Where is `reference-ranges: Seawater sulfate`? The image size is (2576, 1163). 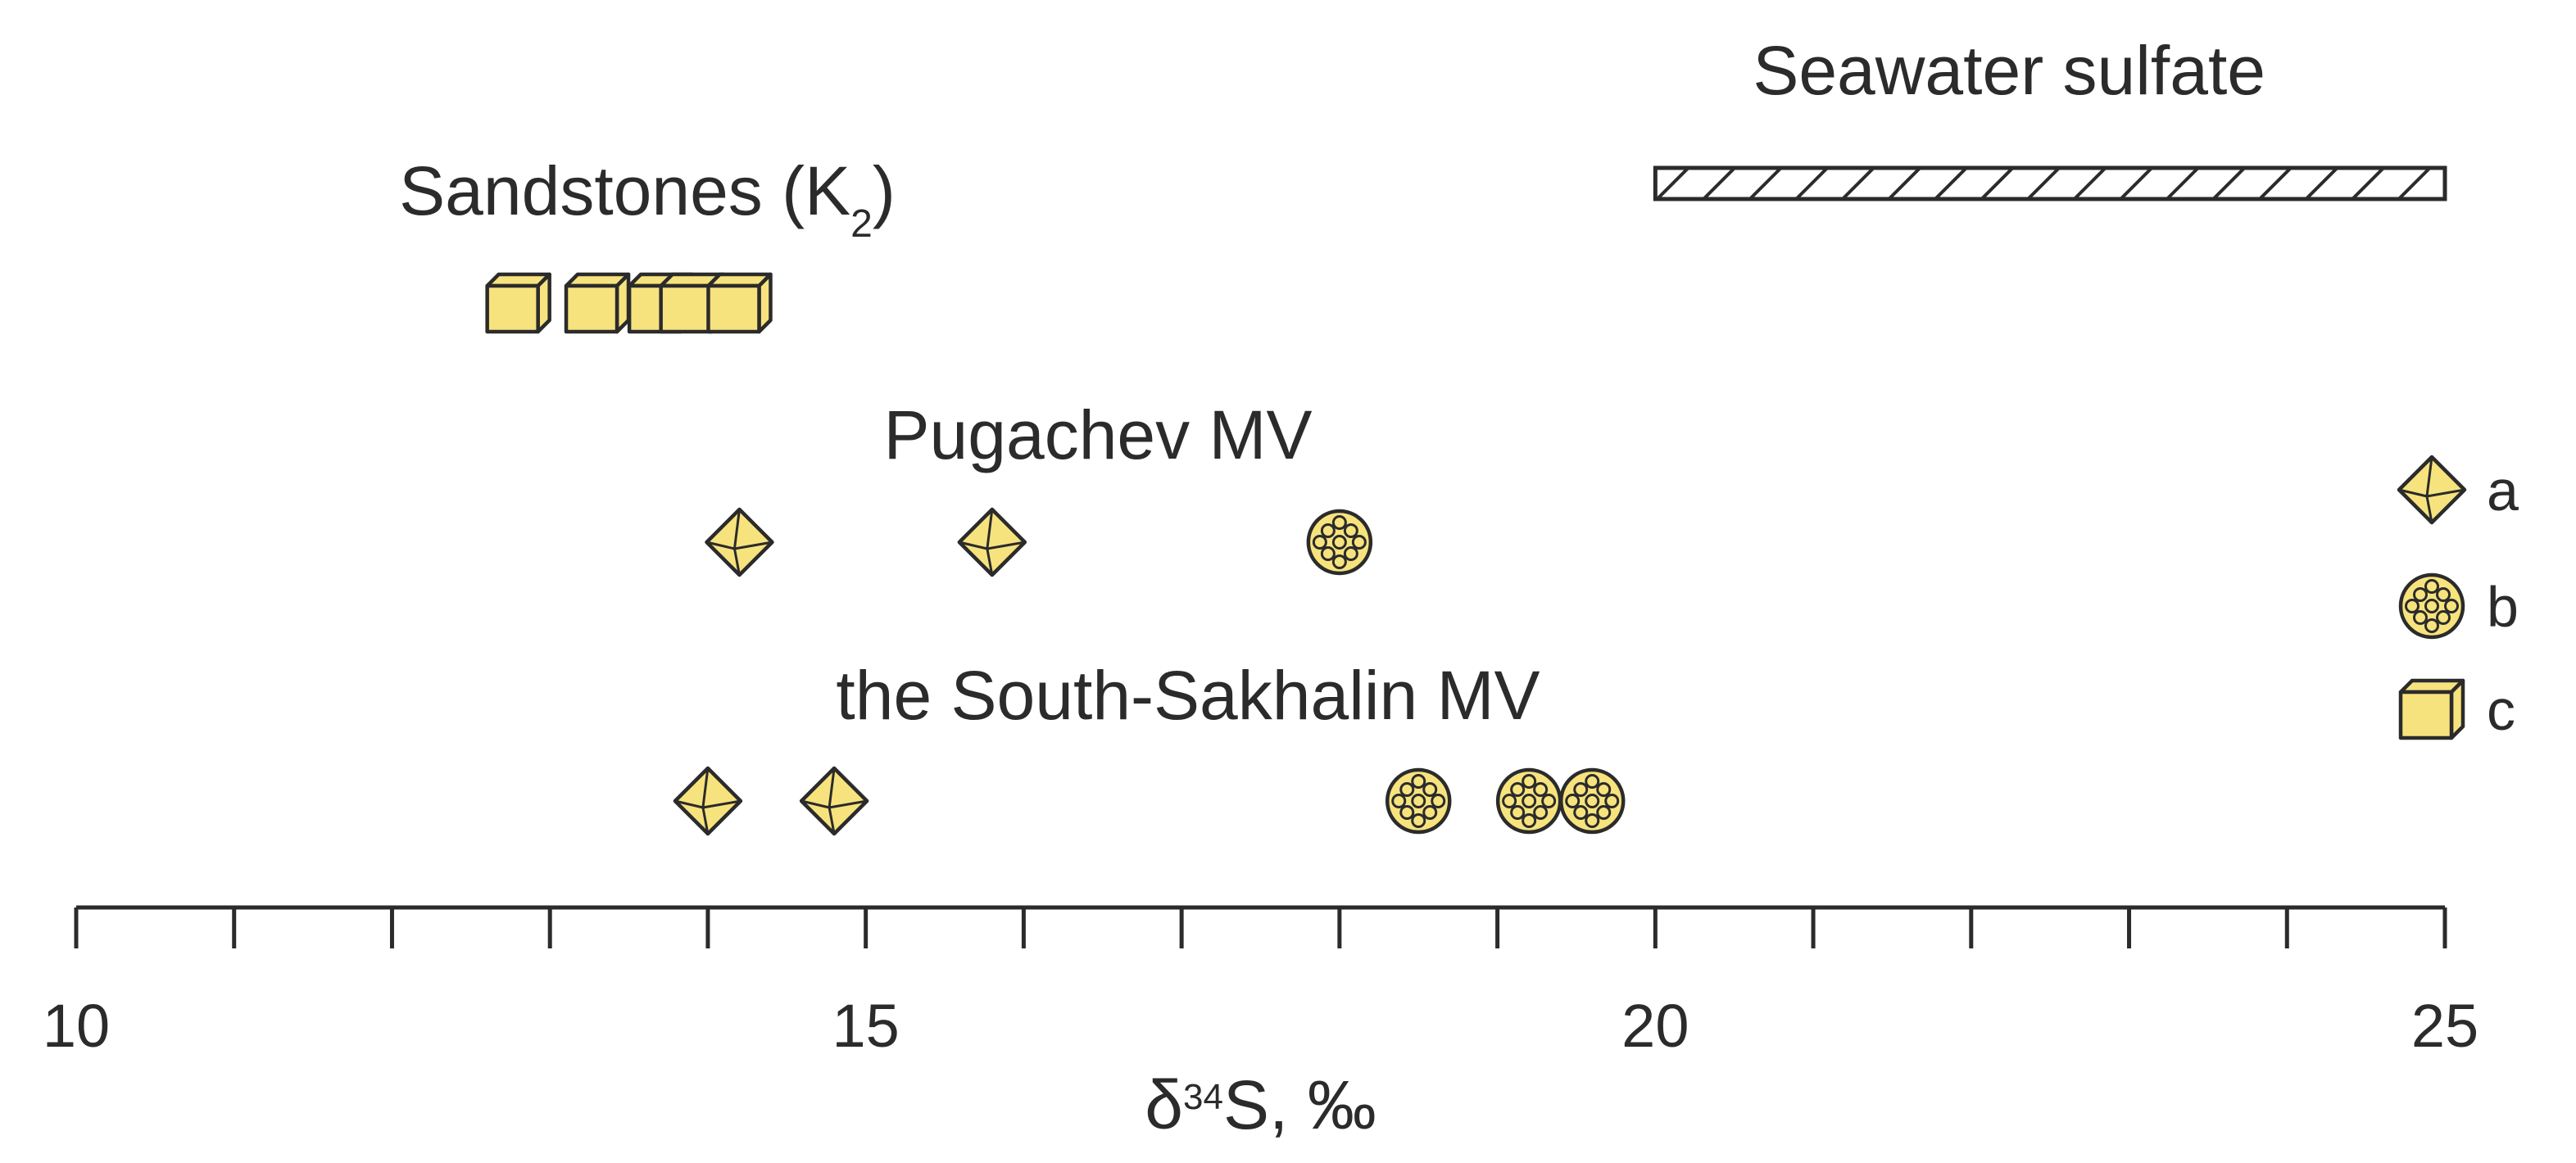 reference-ranges: Seawater sulfate is located at coordinates (2050, 117).